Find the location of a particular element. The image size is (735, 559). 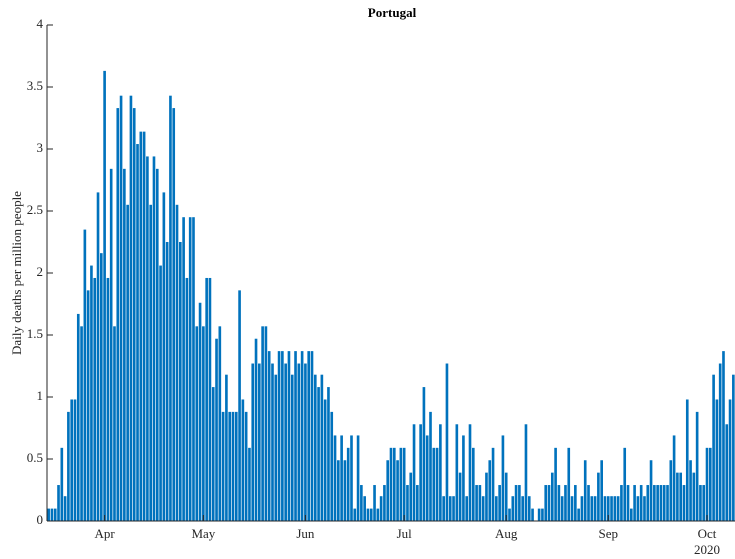

x-tick-label: Jul is located at coordinates (405, 533).